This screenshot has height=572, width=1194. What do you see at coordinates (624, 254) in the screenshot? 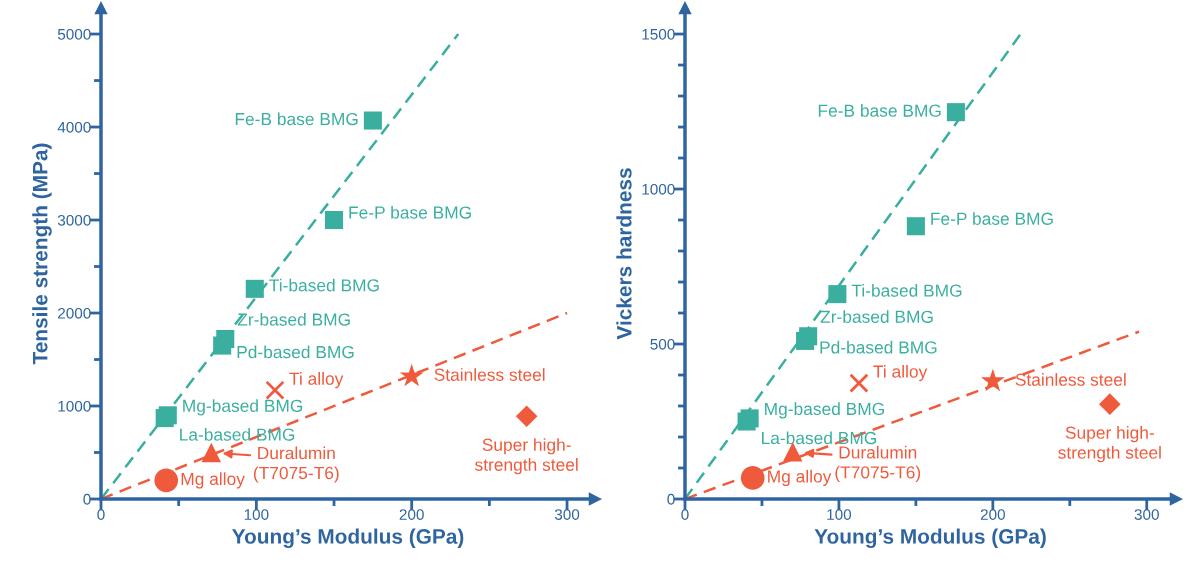
I see `y-axis-title: Vickers hardness` at bounding box center [624, 254].